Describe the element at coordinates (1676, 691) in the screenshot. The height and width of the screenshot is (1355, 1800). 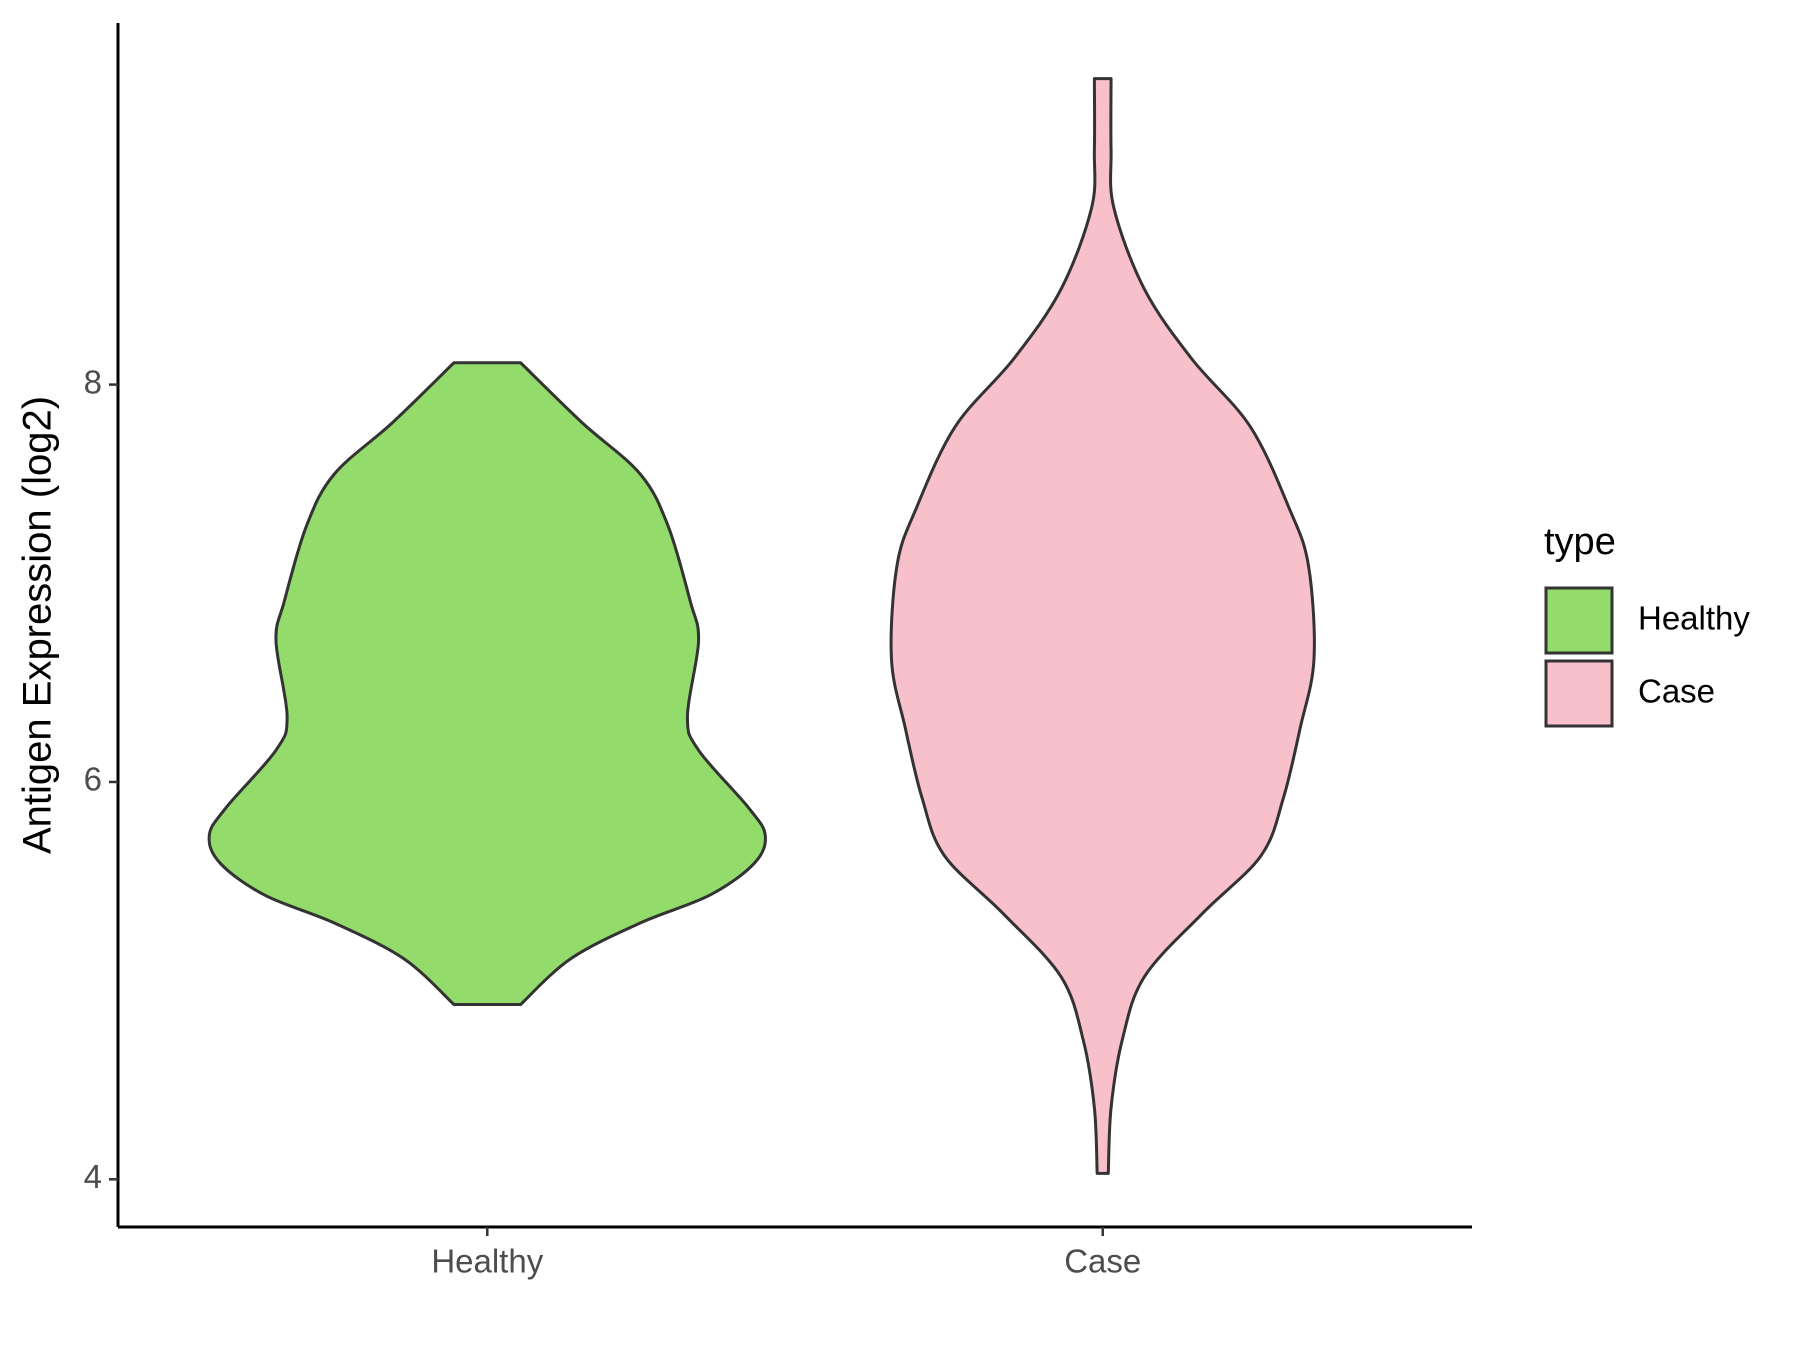
I see `legend-label: Case` at that location.